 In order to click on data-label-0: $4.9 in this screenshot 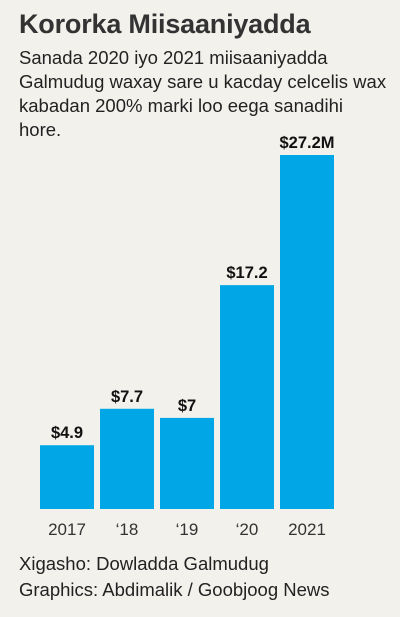, I will do `click(67, 433)`.